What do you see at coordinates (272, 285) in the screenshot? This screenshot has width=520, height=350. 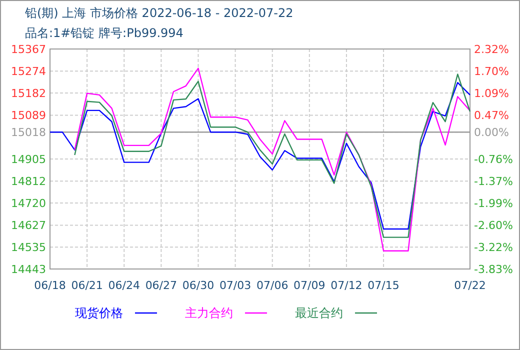 I see `x-tick-label: 07/06` at bounding box center [272, 285].